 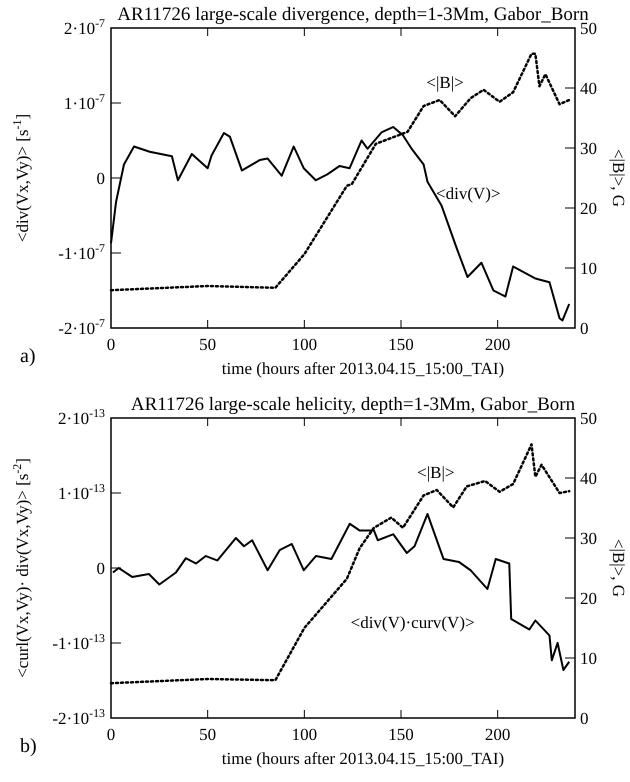 What do you see at coordinates (79, 717) in the screenshot?
I see `y-tick-label: -2·10$^{-13}$` at bounding box center [79, 717].